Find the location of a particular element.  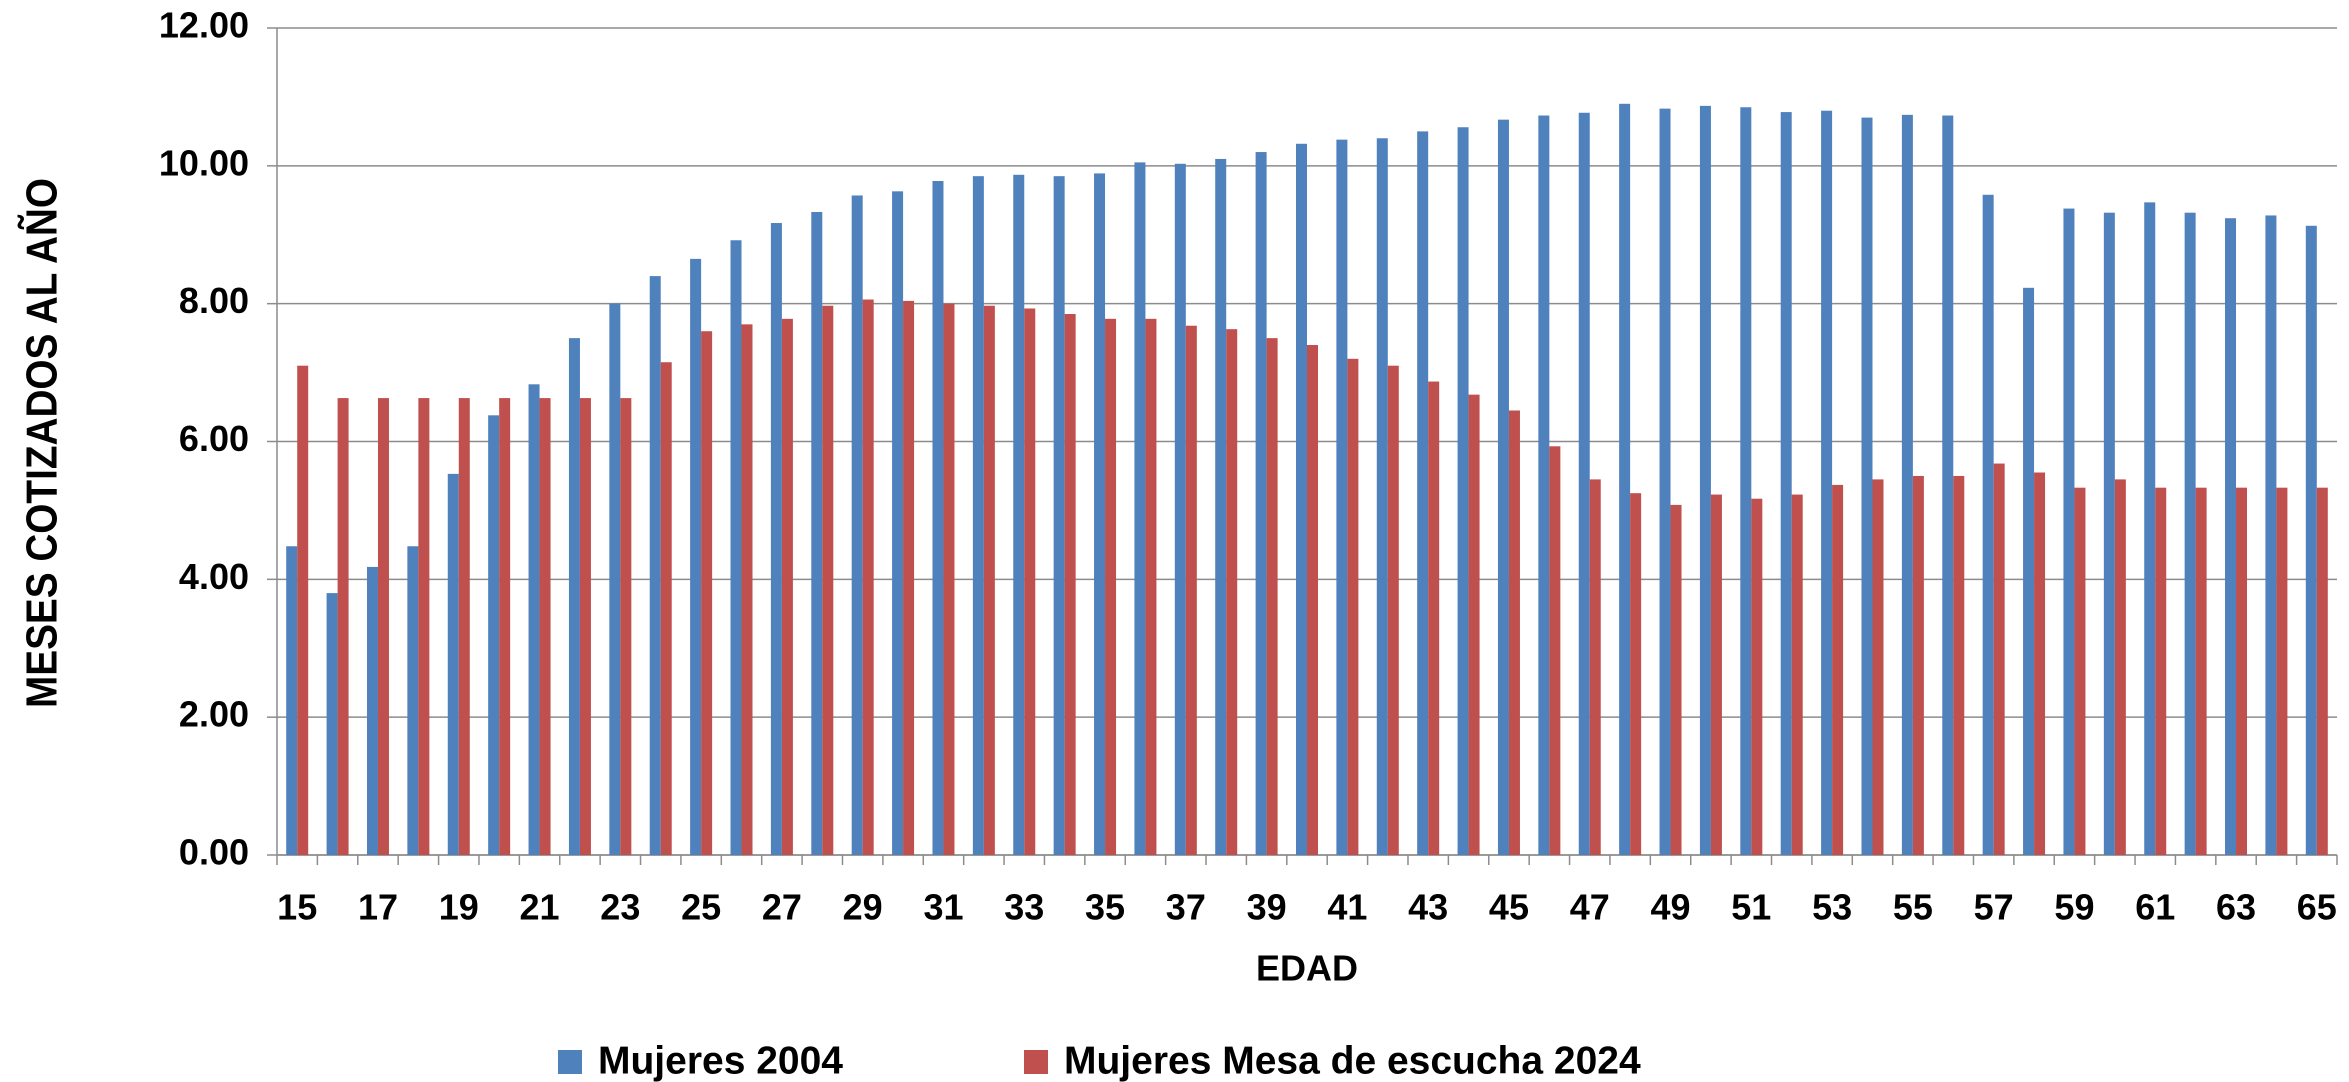

x-tick-label: 33 is located at coordinates (1024, 907).